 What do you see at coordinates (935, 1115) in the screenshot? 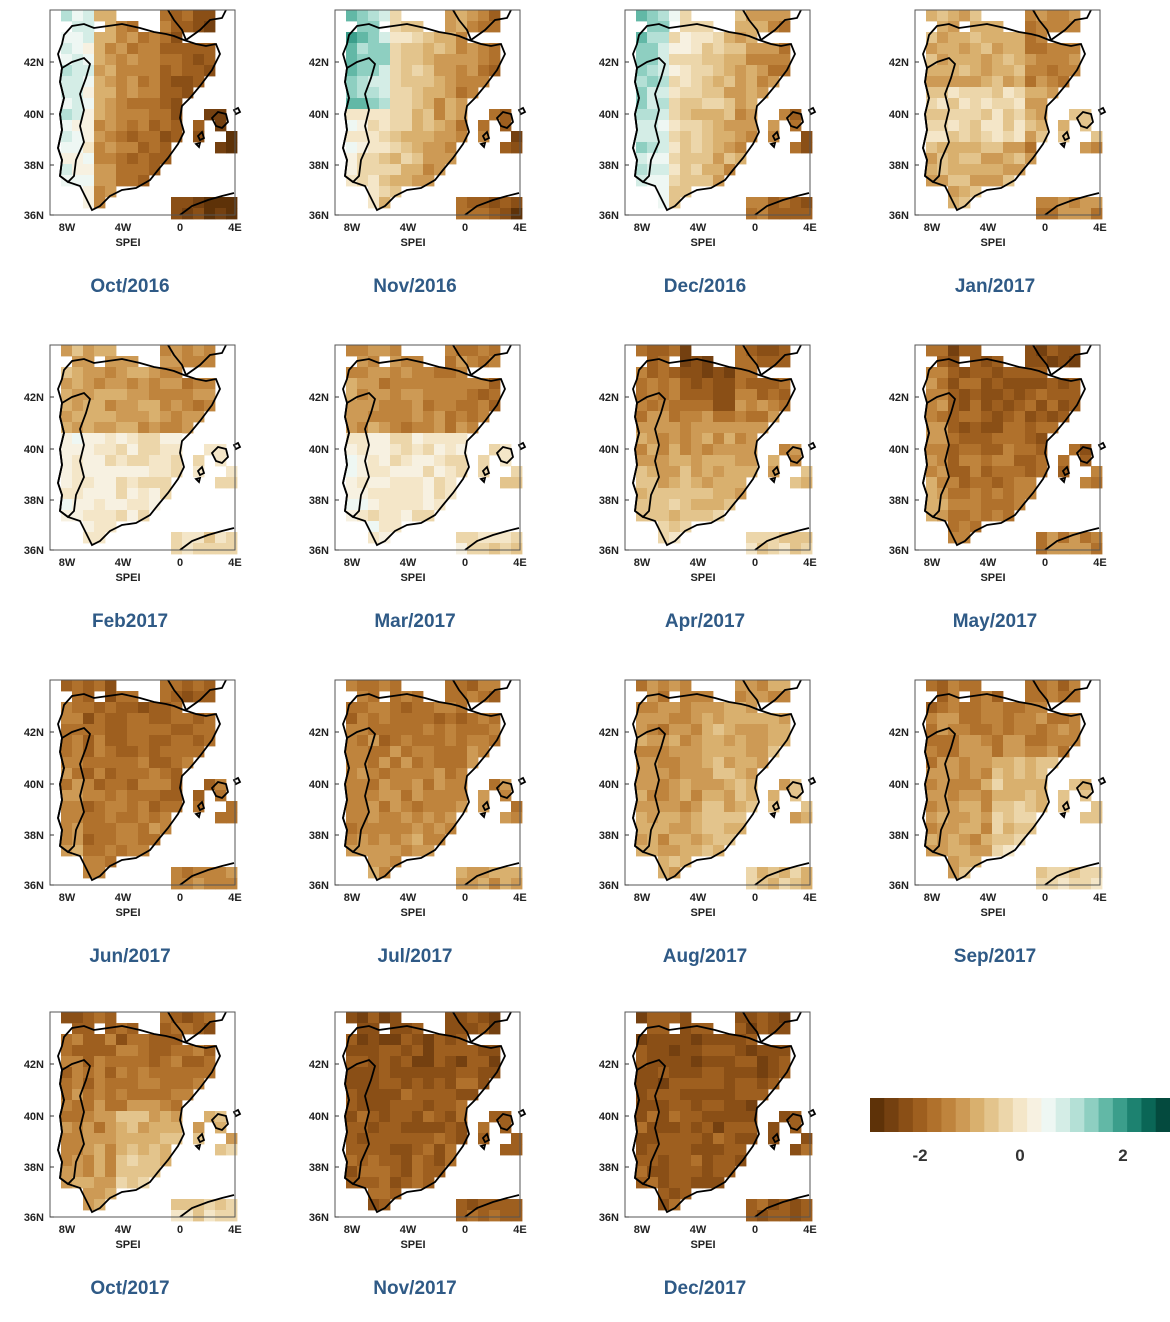
I see `colorbar-swatch` at bounding box center [935, 1115].